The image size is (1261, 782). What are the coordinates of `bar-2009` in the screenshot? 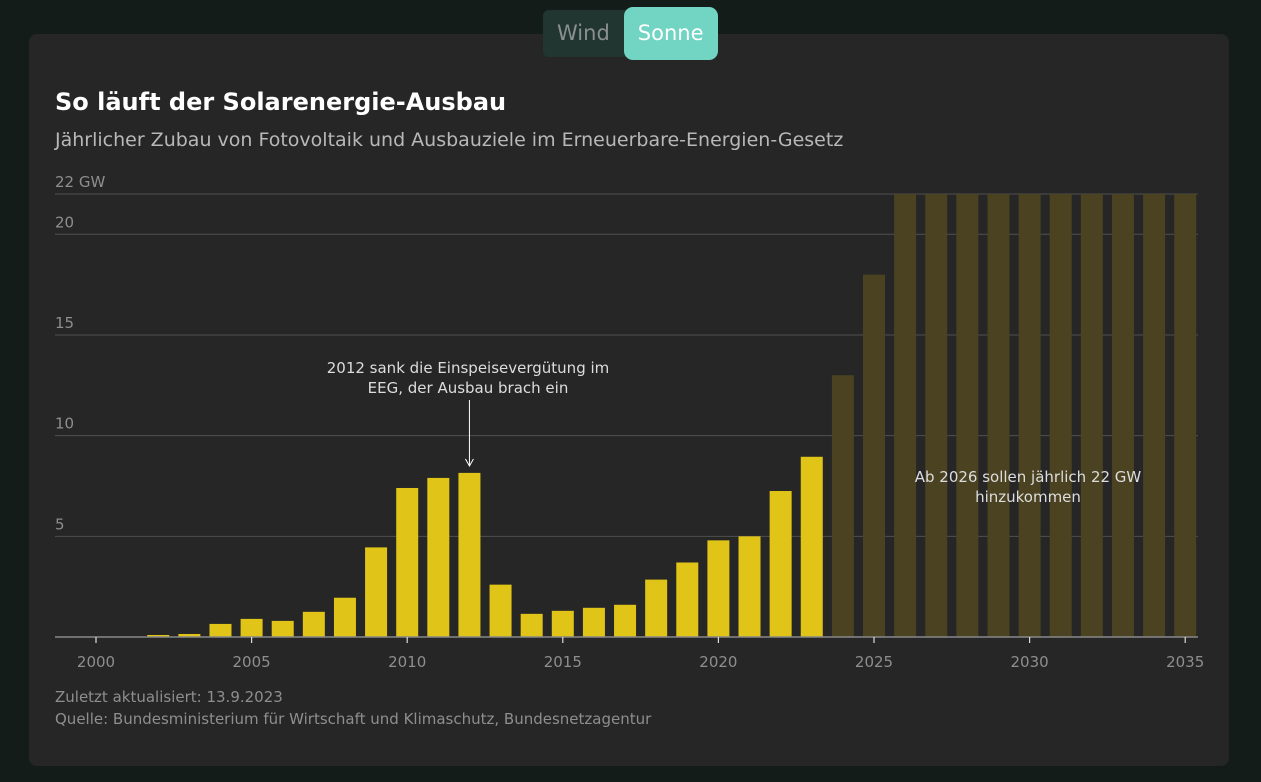 It's located at (376, 592).